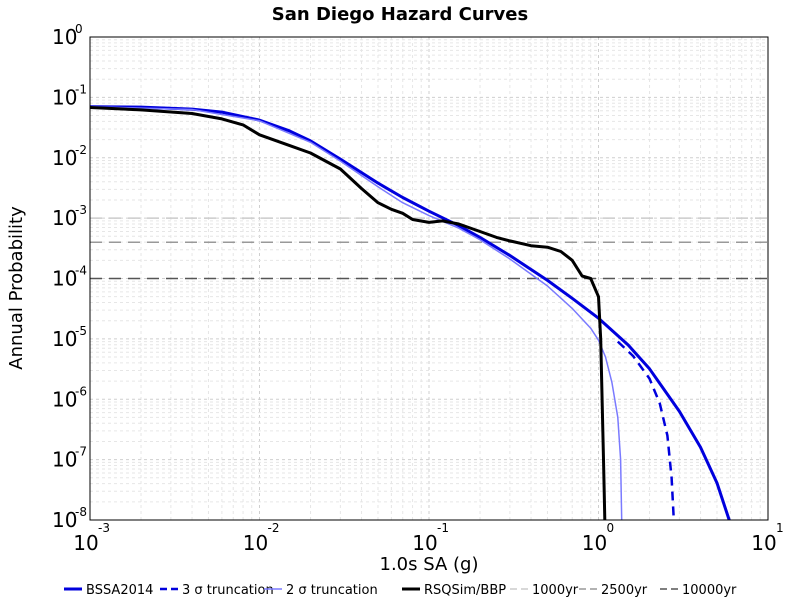 This screenshot has width=800, height=600. Describe the element at coordinates (429, 564) in the screenshot. I see `x-axis-label: 1.0s SA (g)` at that location.